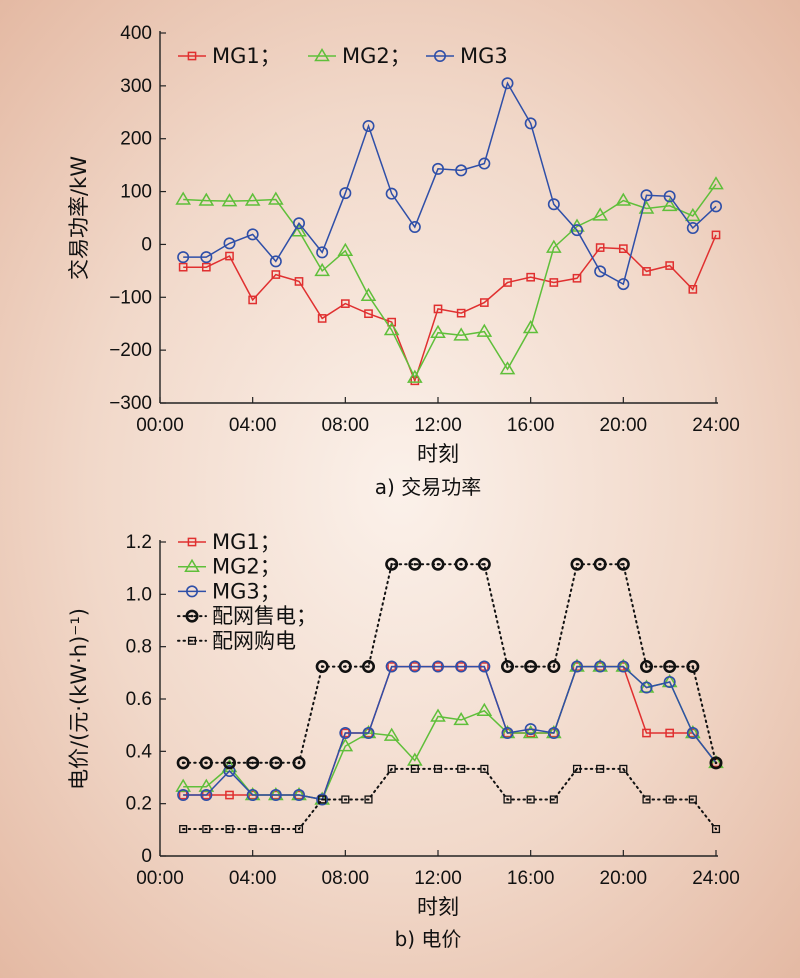  I want to click on x-tick-label: 24:00, so click(716, 425).